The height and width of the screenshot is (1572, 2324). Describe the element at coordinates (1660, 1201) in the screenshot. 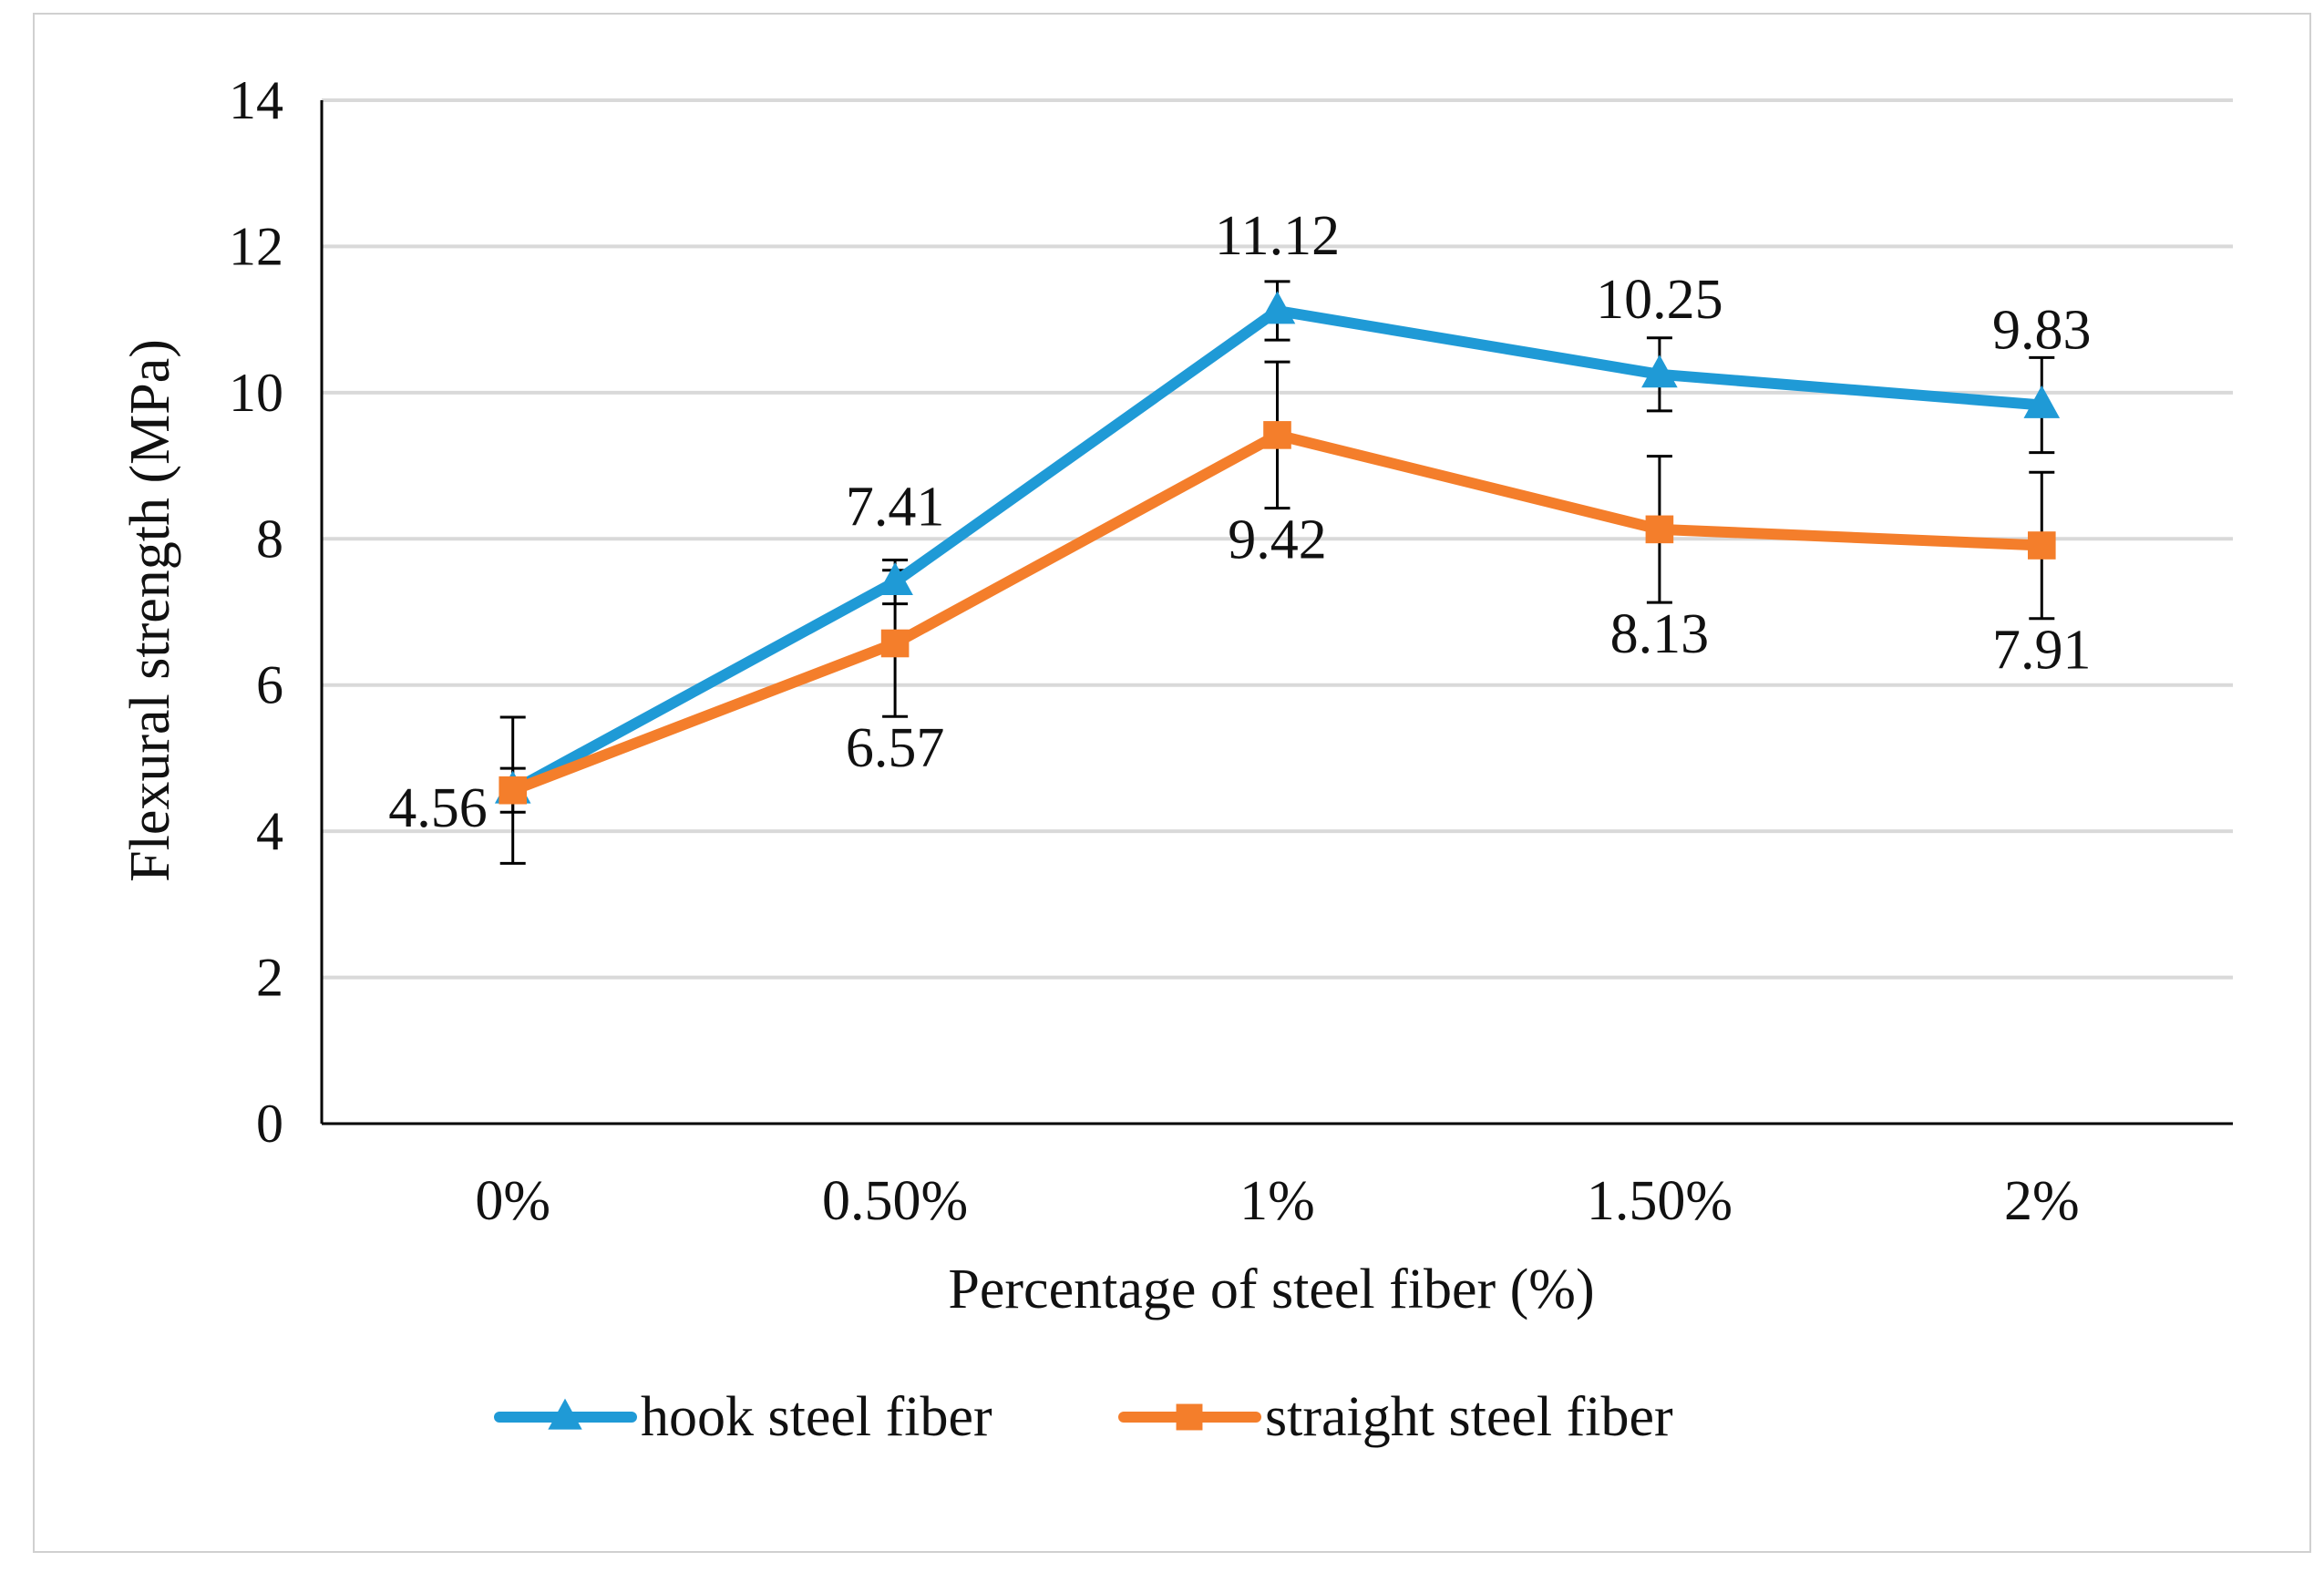

I see `x-tick-label: 1.50%` at that location.